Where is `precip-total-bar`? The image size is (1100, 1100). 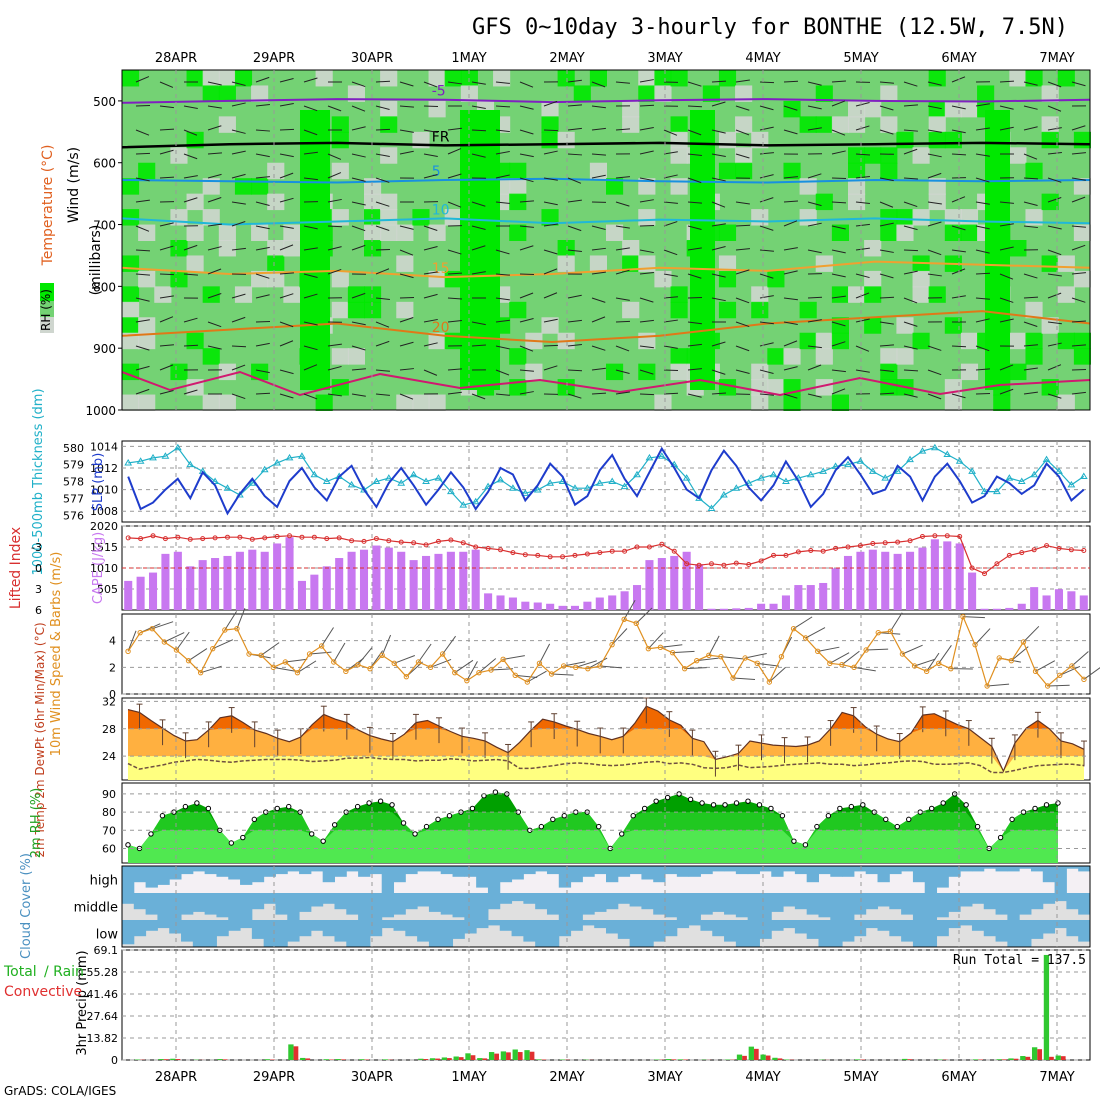
precip-total-bar is located at coordinates (999, 1059).